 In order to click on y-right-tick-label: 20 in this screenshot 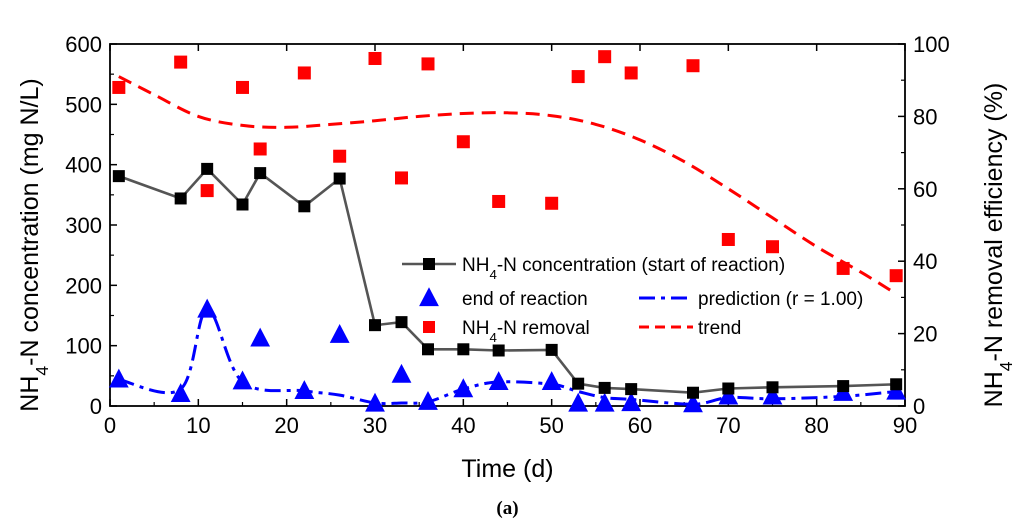, I will do `click(925, 334)`.